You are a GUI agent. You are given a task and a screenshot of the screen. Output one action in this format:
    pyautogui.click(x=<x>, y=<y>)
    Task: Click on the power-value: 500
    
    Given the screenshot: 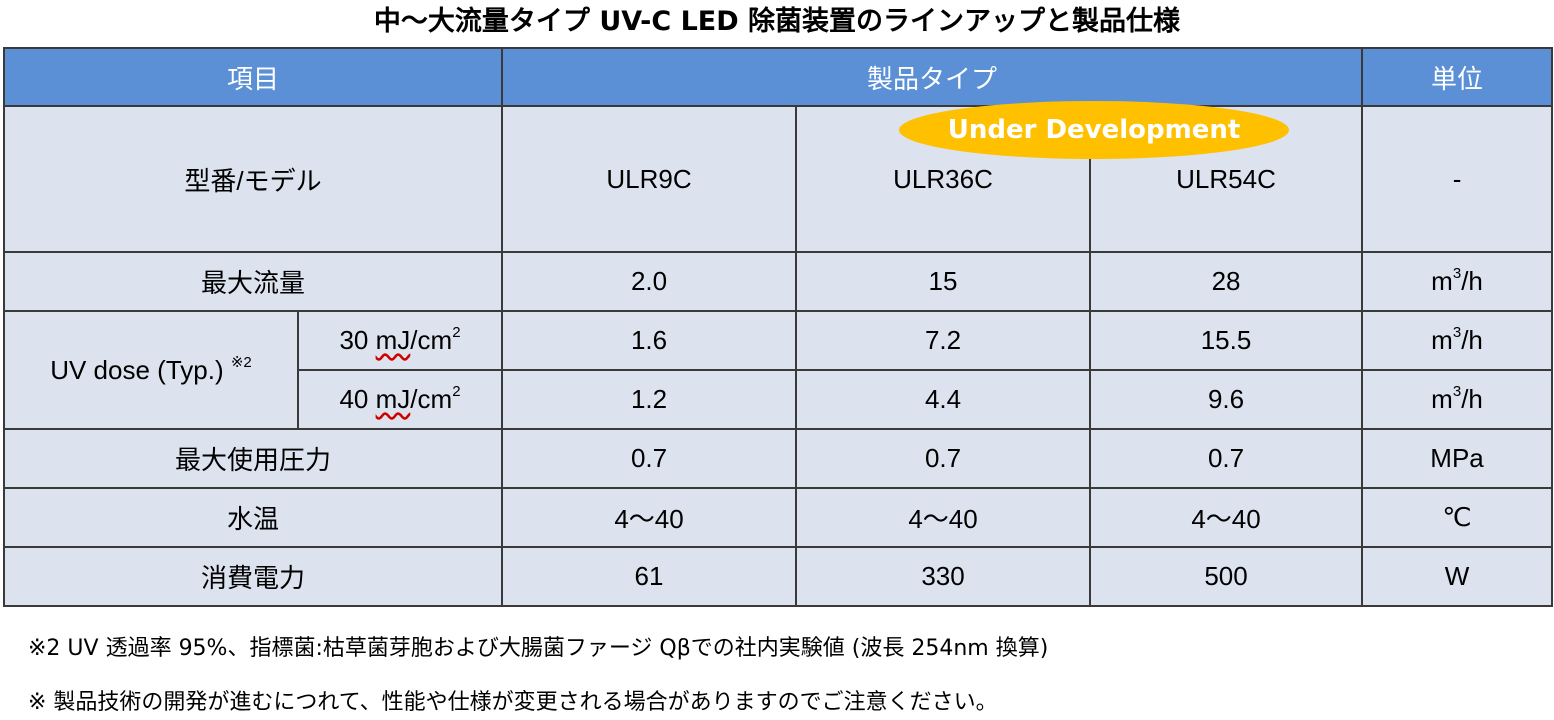 What is the action you would take?
    pyautogui.click(x=1226, y=576)
    